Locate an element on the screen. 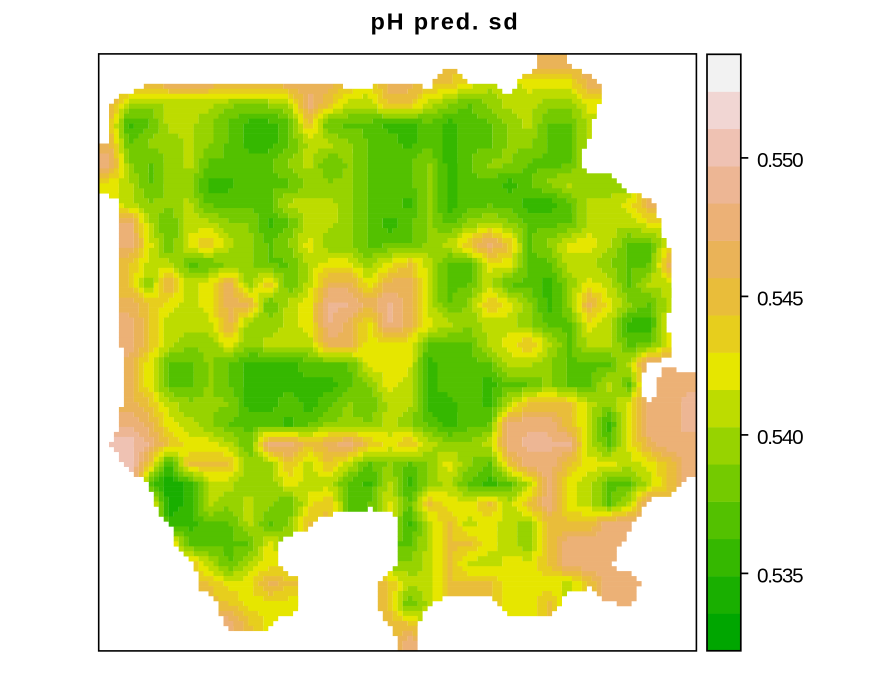 The image size is (892, 686). svg-text: 0.540 is located at coordinates (780, 437).